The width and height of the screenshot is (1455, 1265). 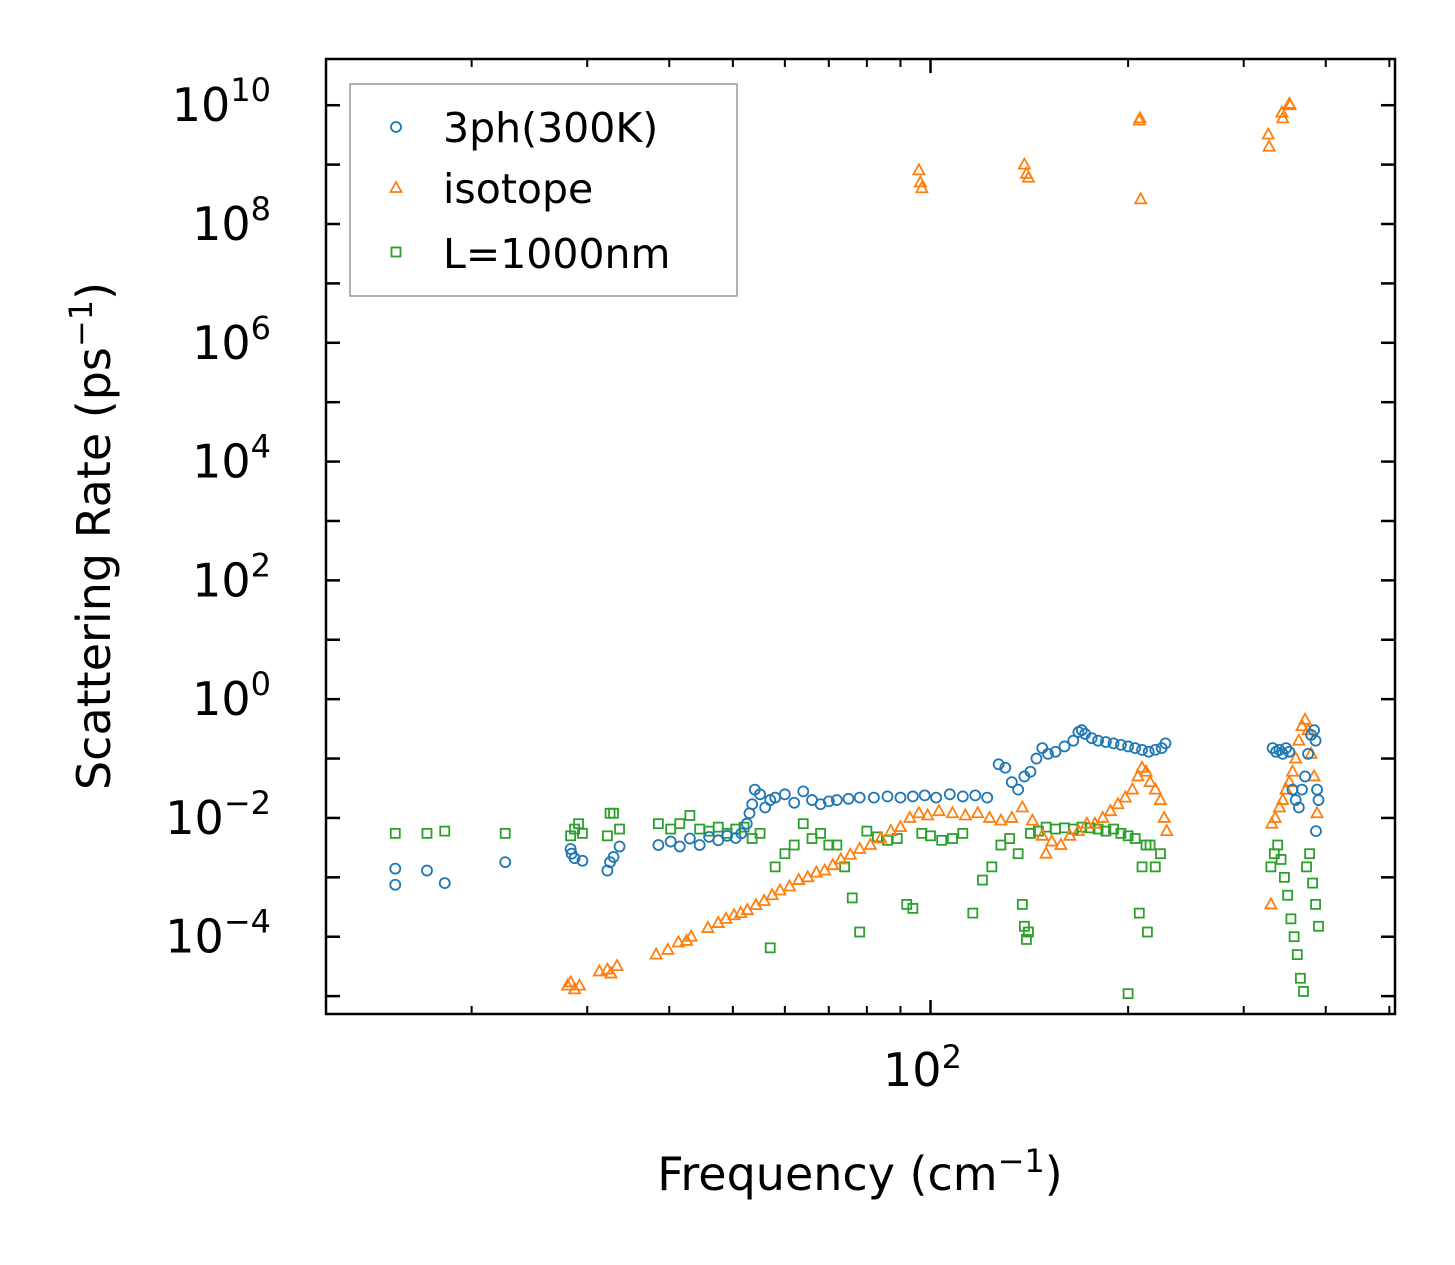 I want to click on y-tick-label: 10⁸, so click(x=231, y=220).